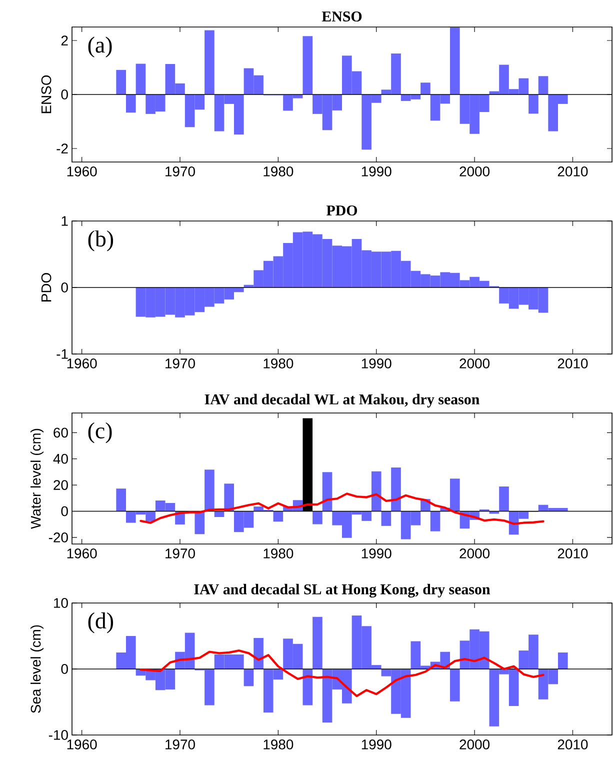 The height and width of the screenshot is (758, 613). Describe the element at coordinates (101, 241) in the screenshot. I see `annotation: (b)` at that location.